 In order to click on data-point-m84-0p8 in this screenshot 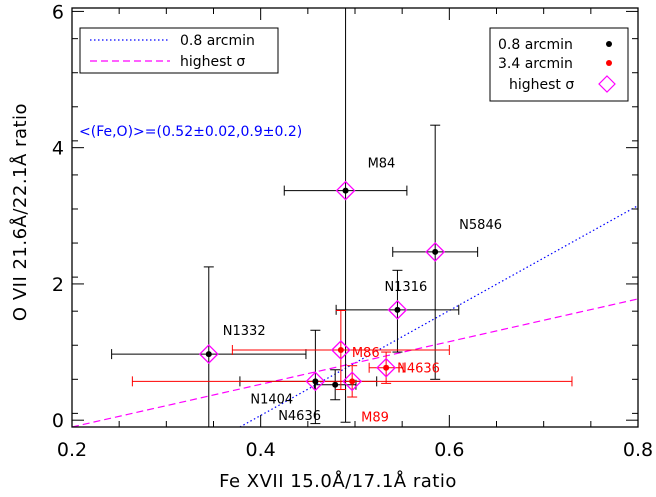, I will do `click(345, 190)`.